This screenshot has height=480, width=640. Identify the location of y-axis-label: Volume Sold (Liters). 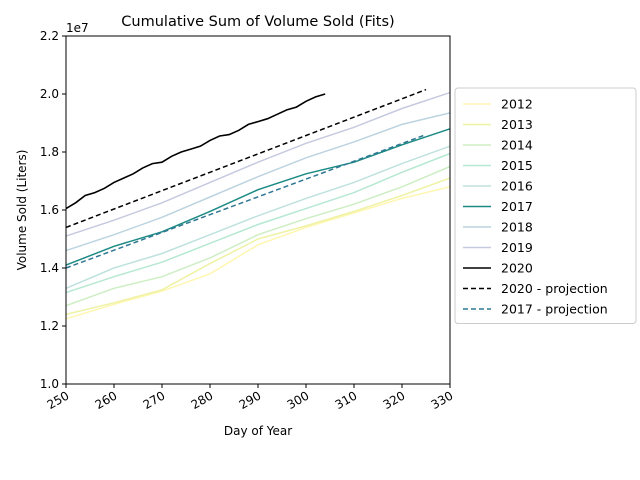
(22, 210).